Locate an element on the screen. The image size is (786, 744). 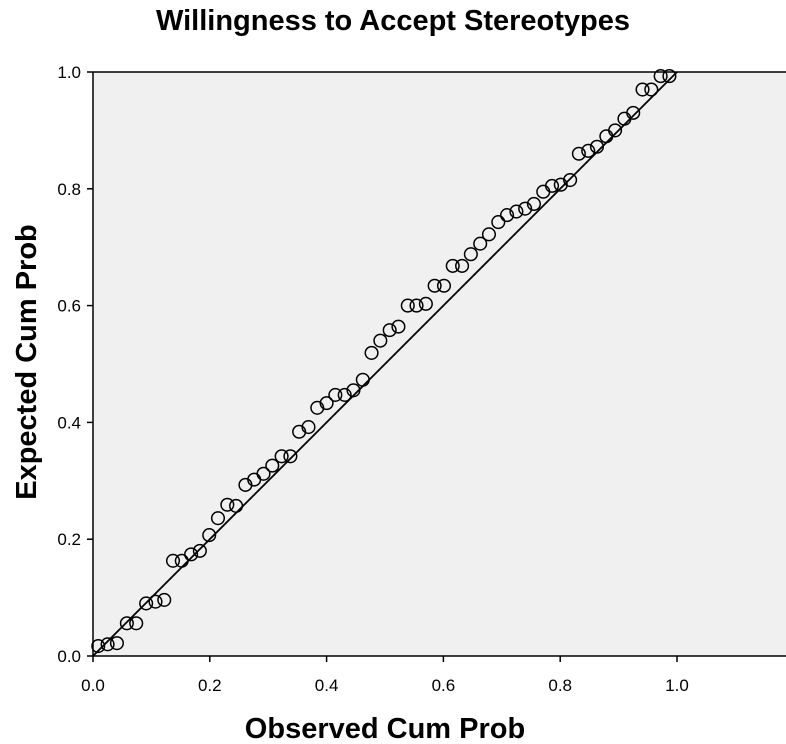
y-axis-ticks: 0.0 0.2 0.4 0.6 0.8 1.0 is located at coordinates (75, 364).